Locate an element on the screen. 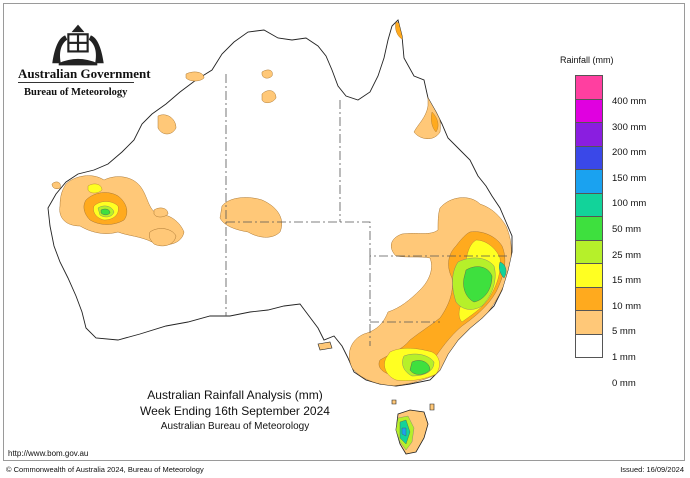 The width and height of the screenshot is (690, 478). legend-label: 10 mm is located at coordinates (627, 306).